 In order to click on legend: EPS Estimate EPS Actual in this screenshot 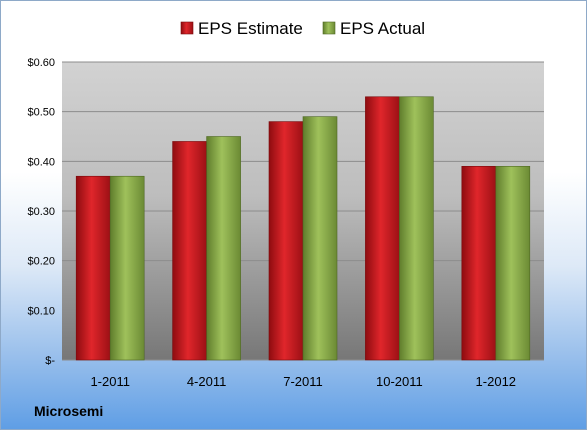, I will do `click(302, 28)`.